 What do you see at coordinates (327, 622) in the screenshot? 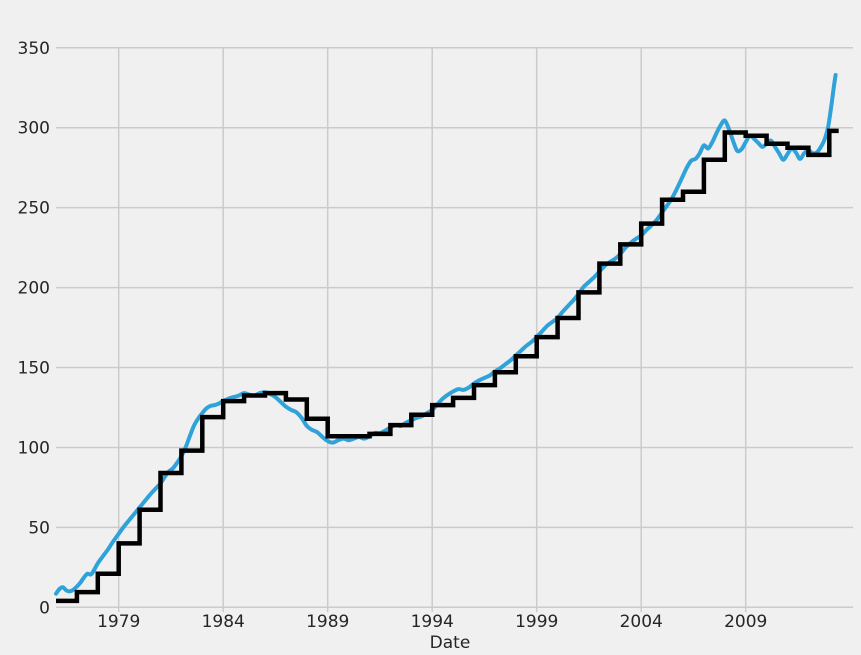
I see `x-tick-label: 1989` at bounding box center [327, 622].